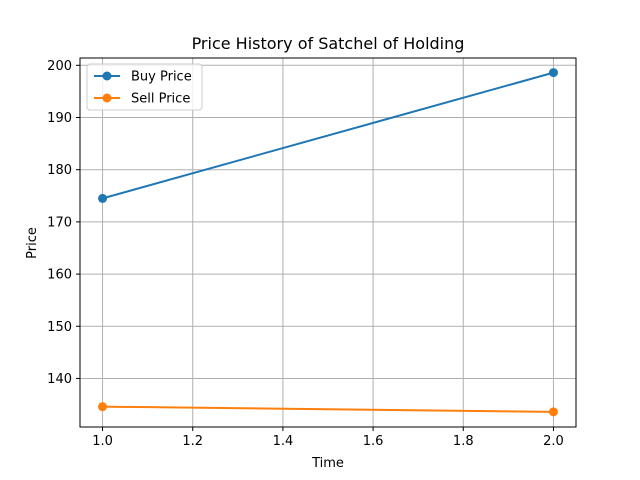  Describe the element at coordinates (59, 118) in the screenshot. I see `y-tick-label: 190` at that location.